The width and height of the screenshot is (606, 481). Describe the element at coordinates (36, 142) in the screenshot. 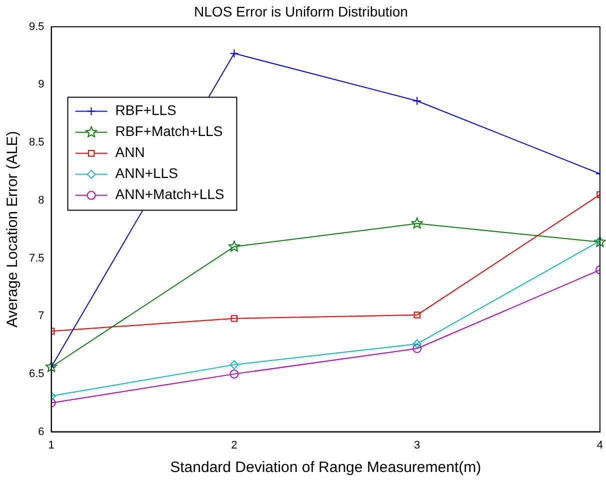

I see `y-tick-label: 8.5` at that location.